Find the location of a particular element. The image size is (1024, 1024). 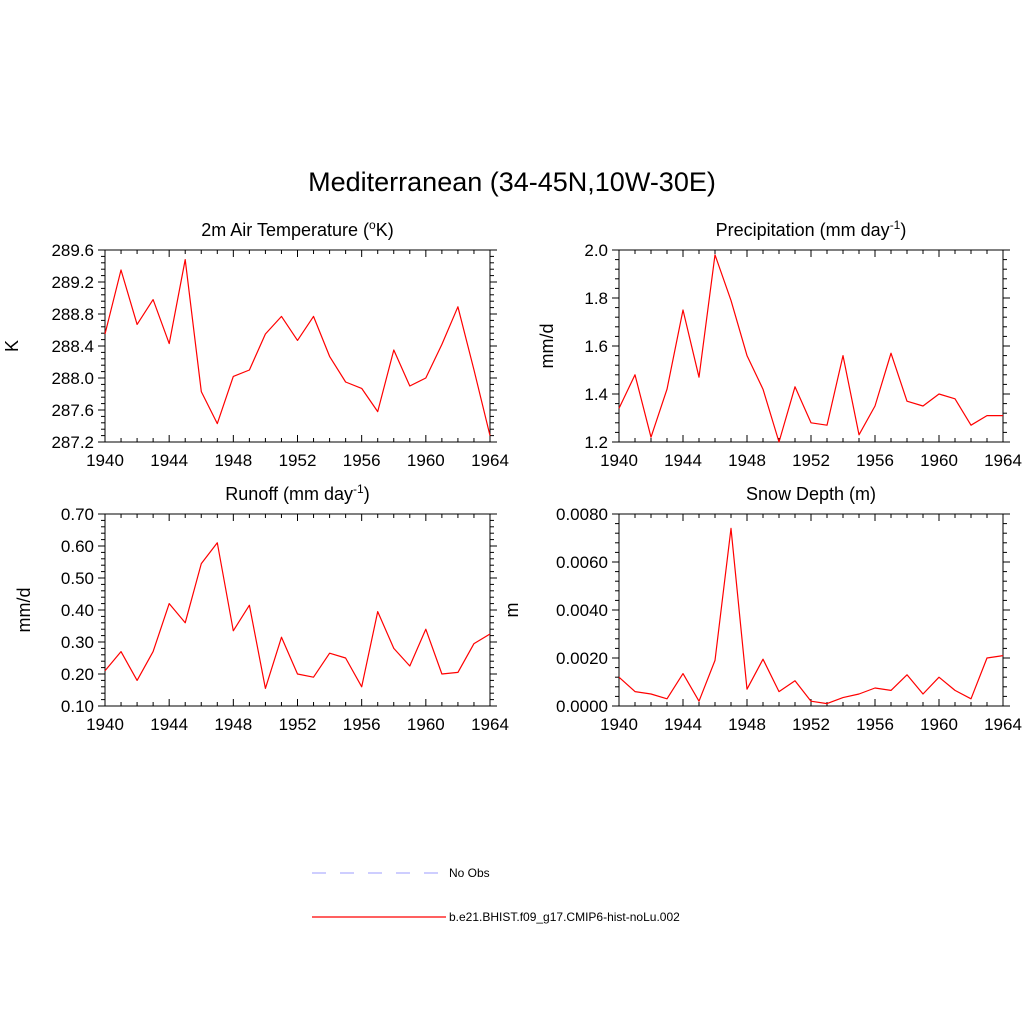

y-tick-label: 0.0060 is located at coordinates (582, 562).